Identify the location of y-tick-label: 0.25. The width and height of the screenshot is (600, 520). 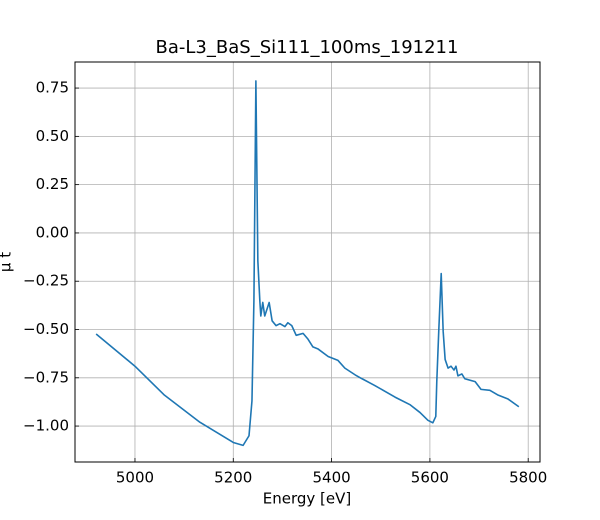
(52, 184).